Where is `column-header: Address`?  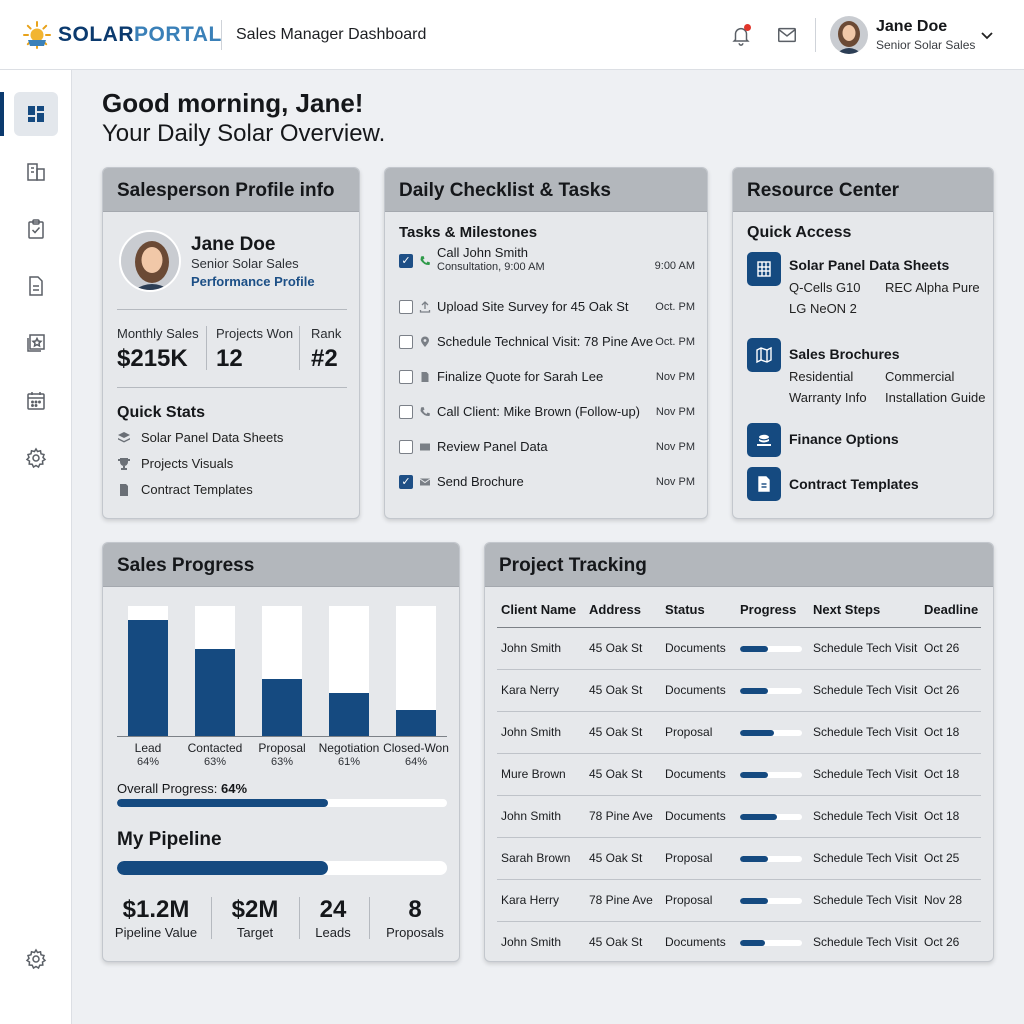 column-header: Address is located at coordinates (623, 610).